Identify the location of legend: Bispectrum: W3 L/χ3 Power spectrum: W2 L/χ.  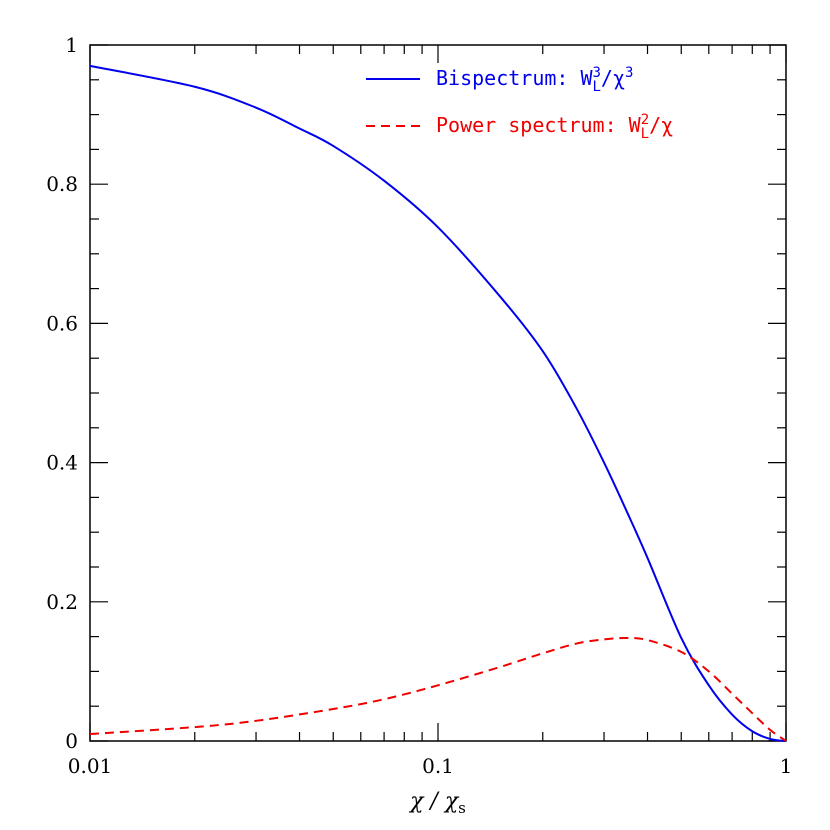
(519, 103).